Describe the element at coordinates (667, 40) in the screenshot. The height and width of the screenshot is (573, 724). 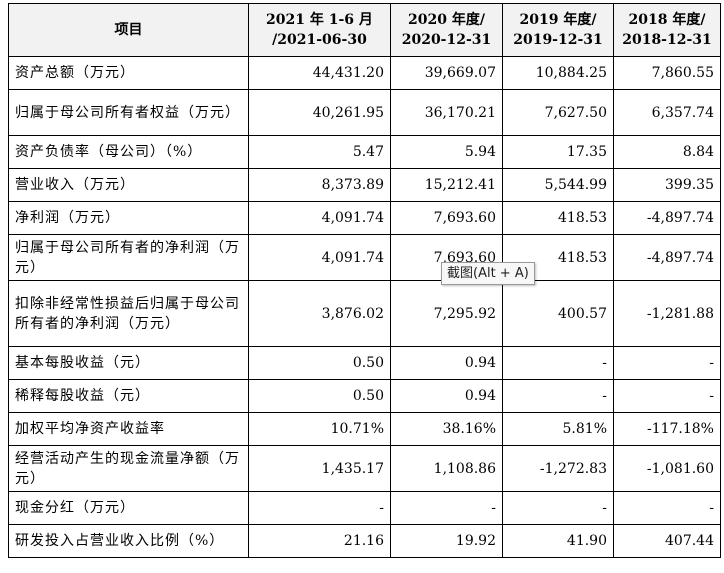
I see `column-header-text: 2018-12-31` at that location.